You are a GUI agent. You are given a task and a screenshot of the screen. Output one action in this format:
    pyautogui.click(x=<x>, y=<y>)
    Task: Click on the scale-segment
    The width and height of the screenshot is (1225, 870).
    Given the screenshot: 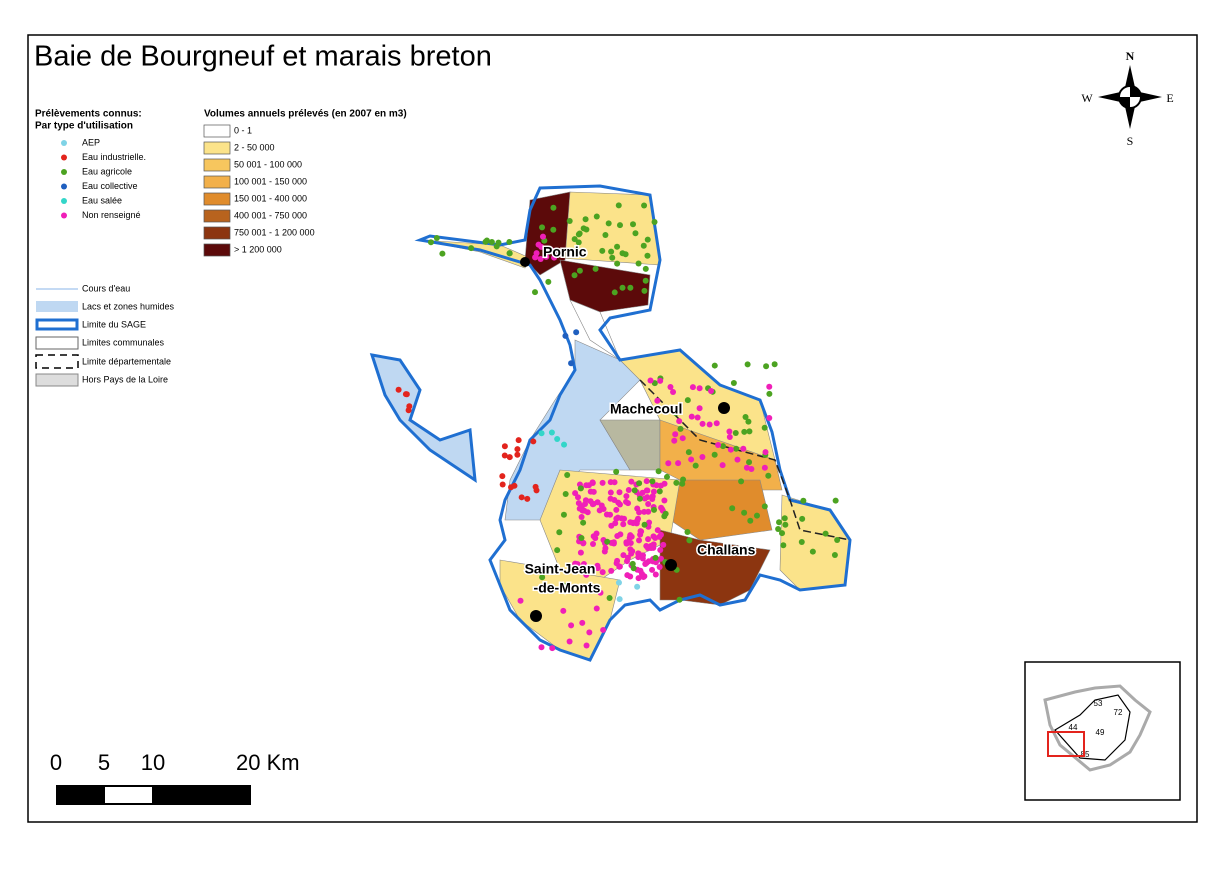 What is the action you would take?
    pyautogui.click(x=153, y=795)
    